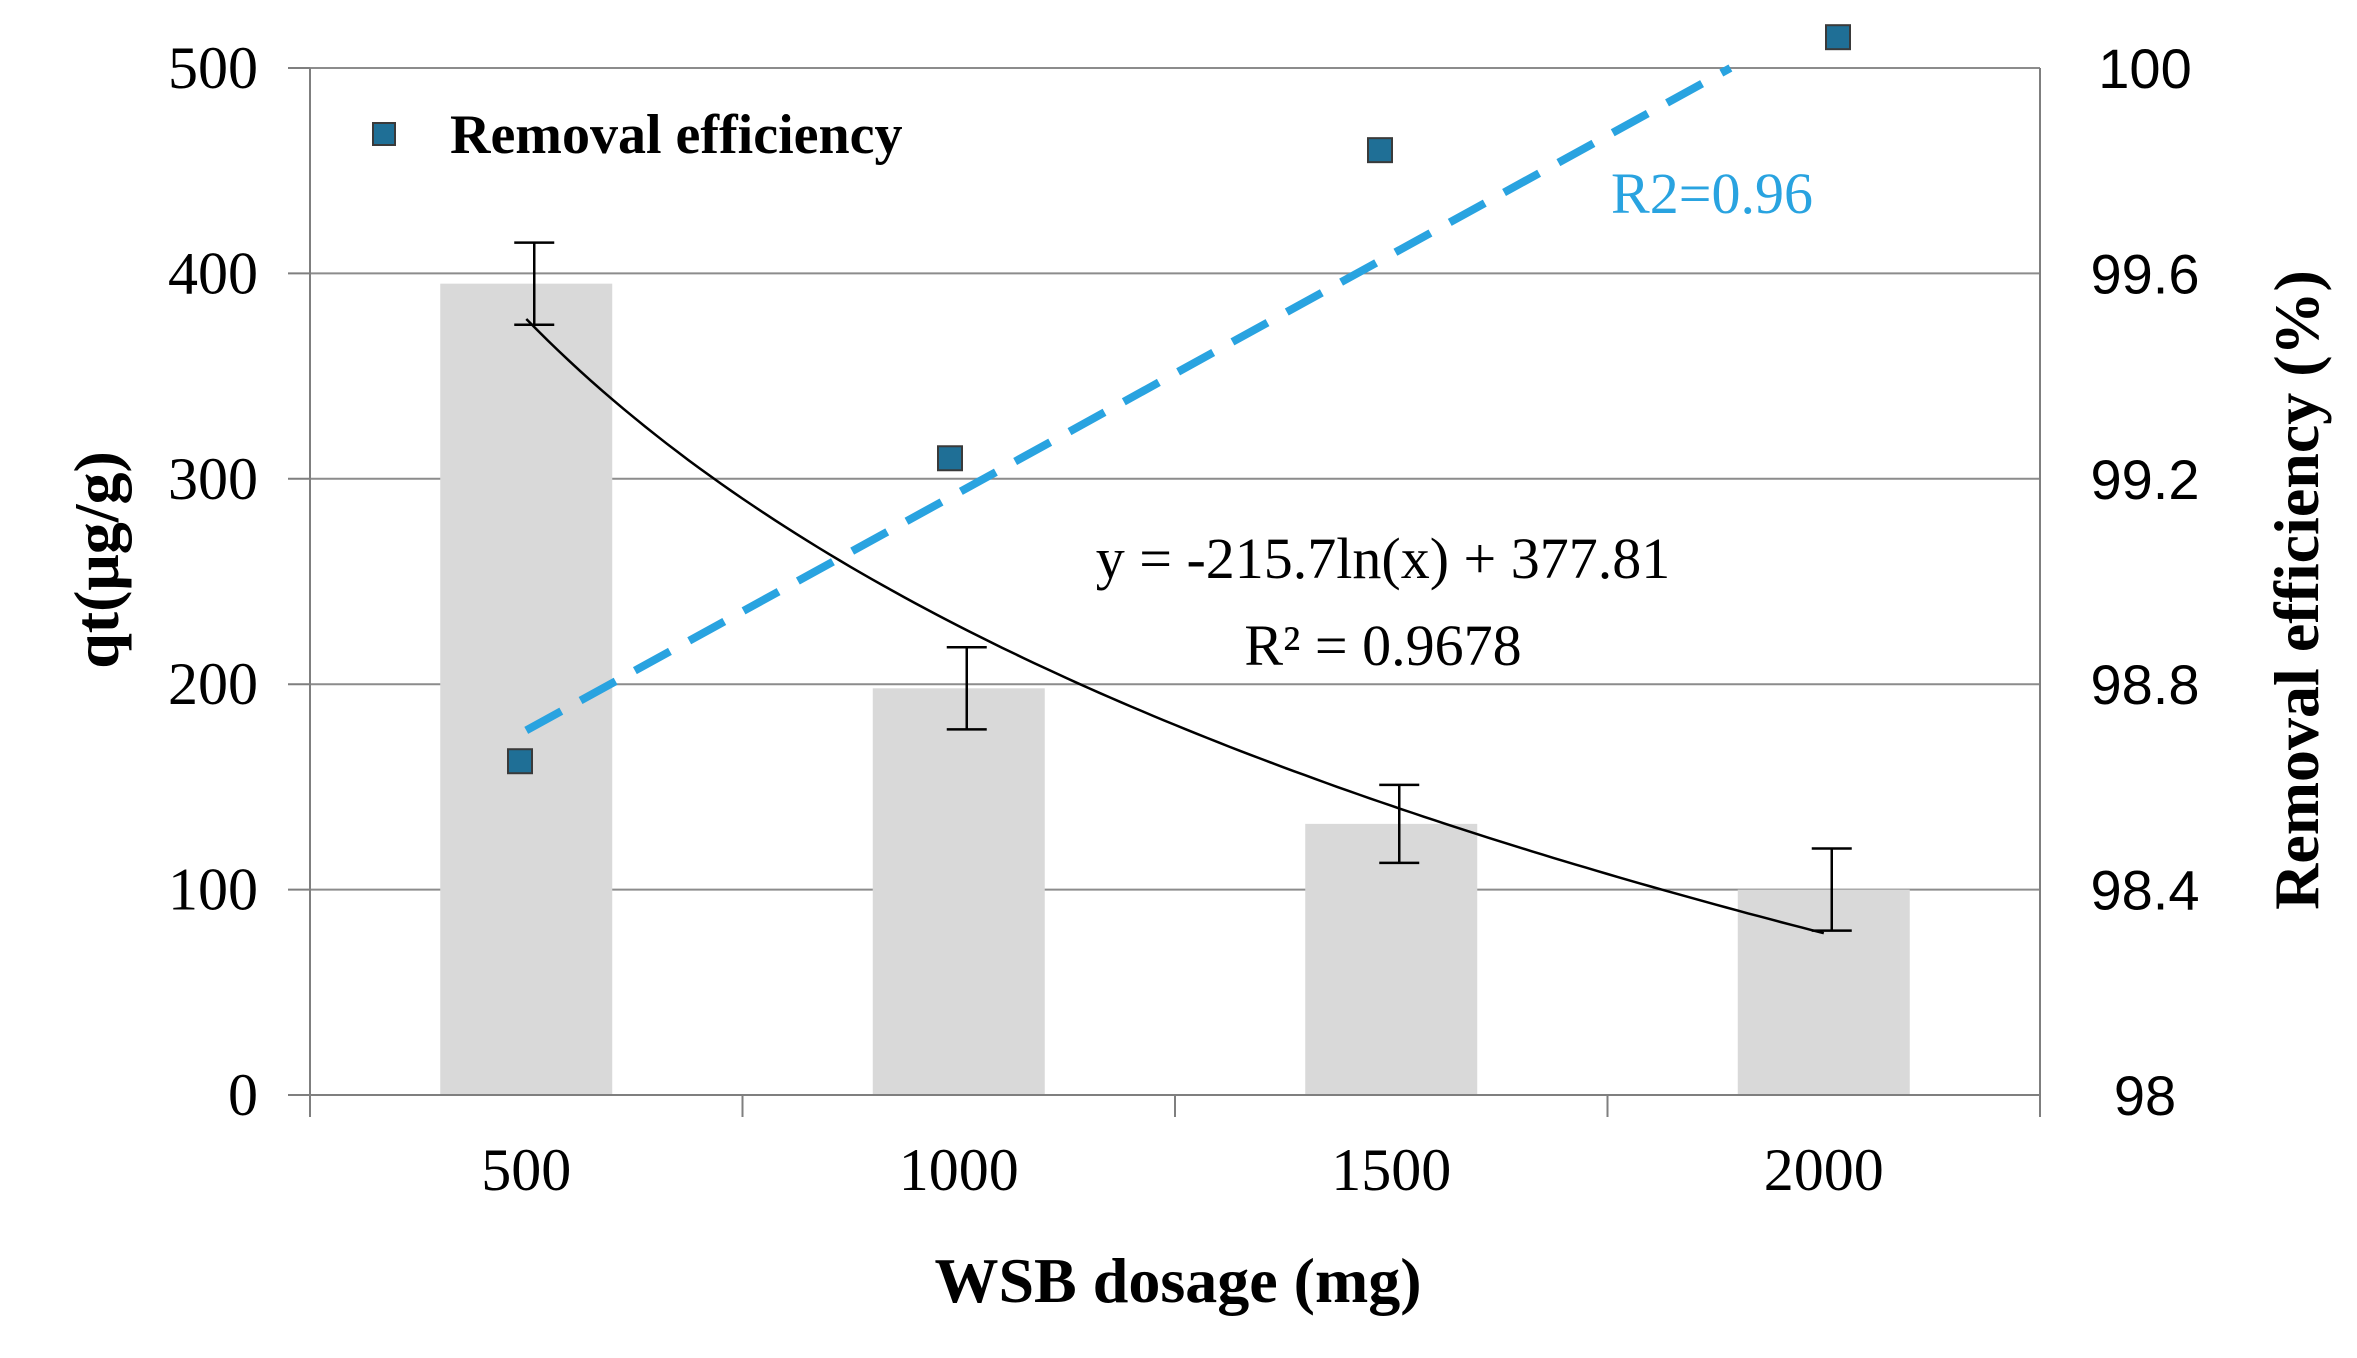 This screenshot has width=2357, height=1358. What do you see at coordinates (1177, 1280) in the screenshot?
I see `x-axis-title: WSB dosage (mg)` at bounding box center [1177, 1280].